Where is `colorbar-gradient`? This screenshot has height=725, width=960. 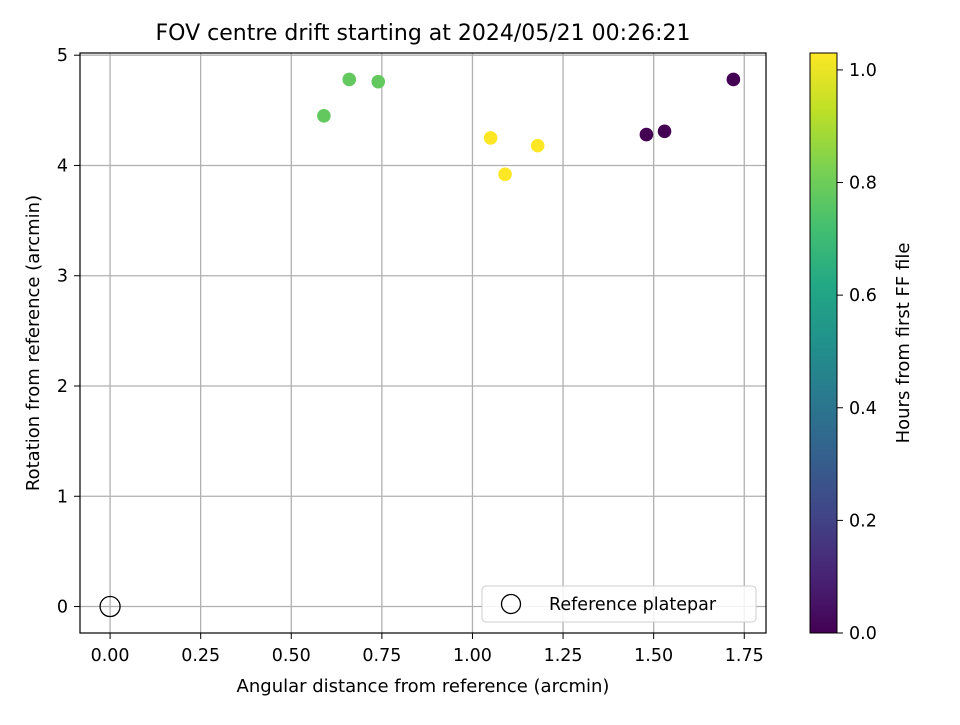
colorbar-gradient is located at coordinates (823, 343).